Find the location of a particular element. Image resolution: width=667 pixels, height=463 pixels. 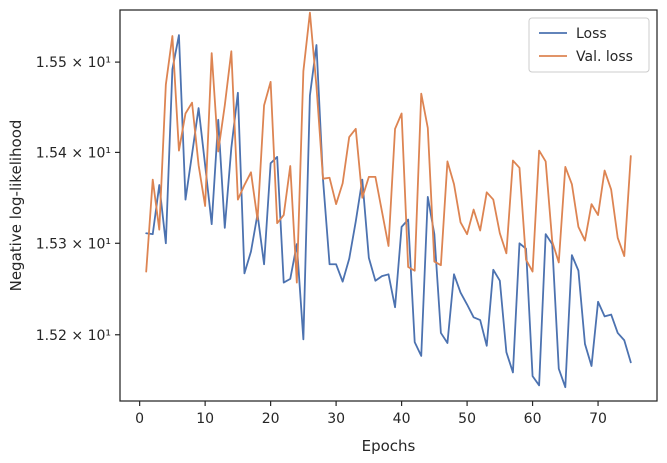

legend: Loss Val. loss is located at coordinates (589, 45).